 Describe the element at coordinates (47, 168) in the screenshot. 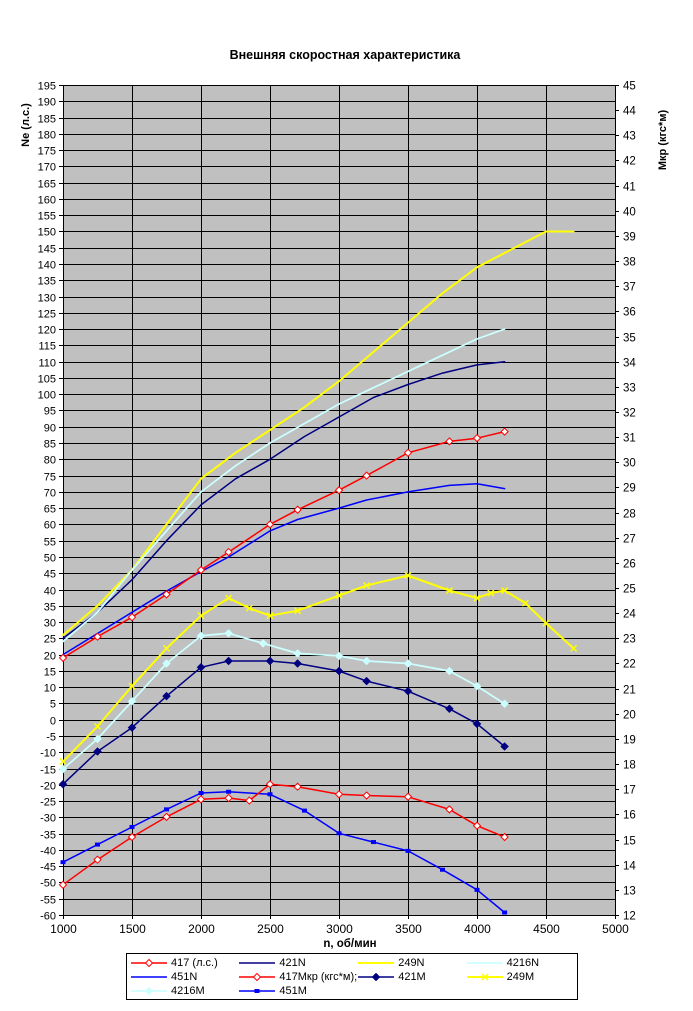

I see `y-left-tick-label: 170` at that location.